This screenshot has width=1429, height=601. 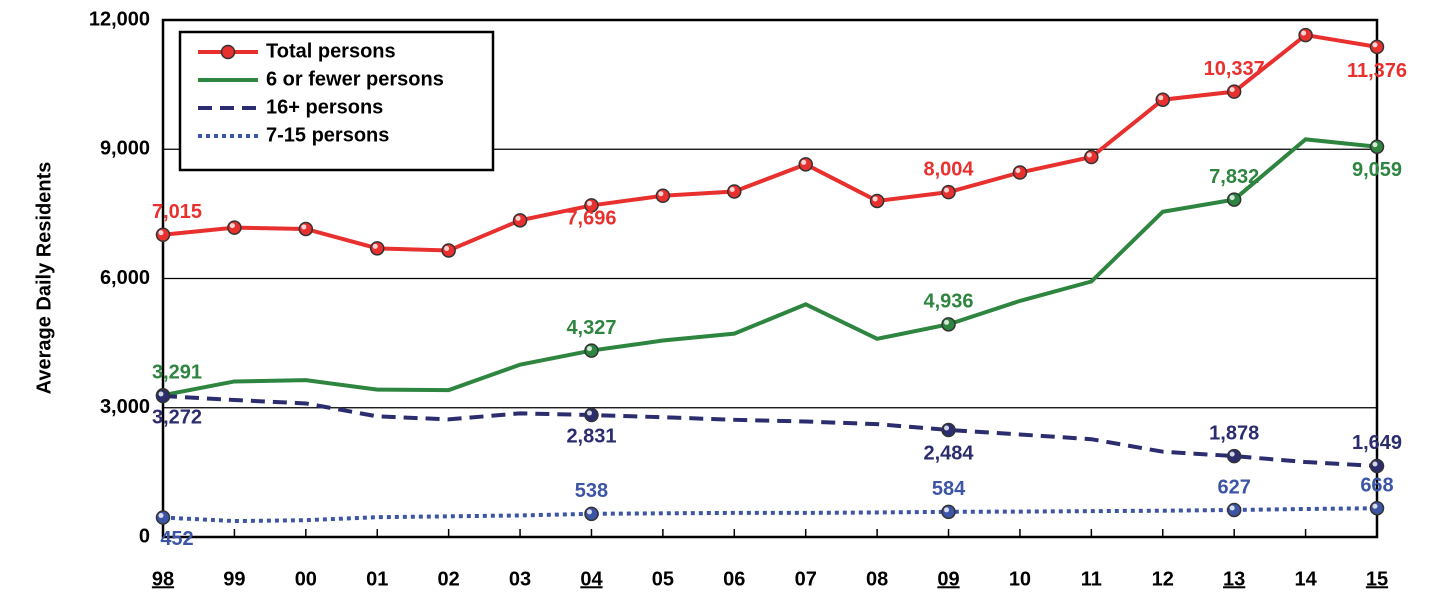 I want to click on x-tick-label: 98, so click(x=163, y=579).